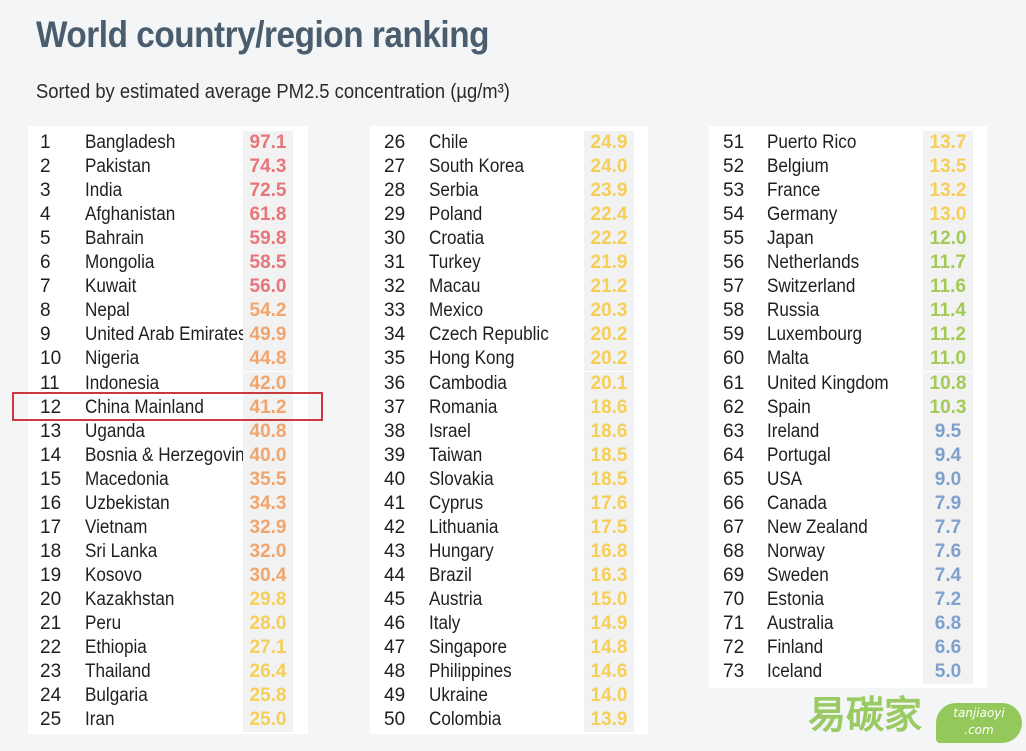  Describe the element at coordinates (793, 311) in the screenshot. I see `country-name: Russia` at that location.